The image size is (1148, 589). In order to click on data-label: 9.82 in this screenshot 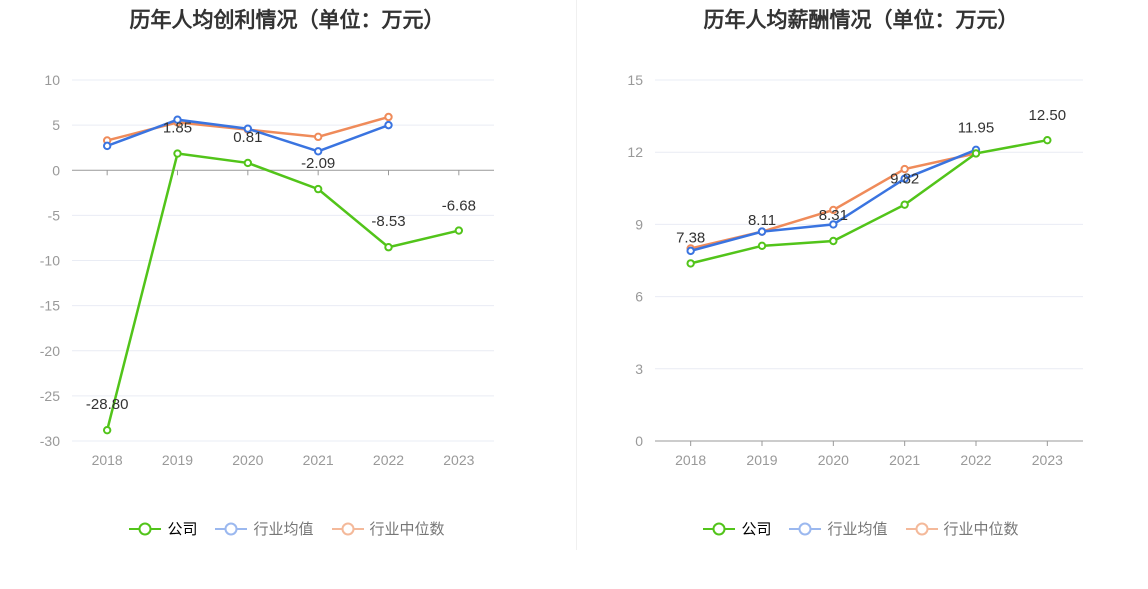, I will do `click(904, 179)`.